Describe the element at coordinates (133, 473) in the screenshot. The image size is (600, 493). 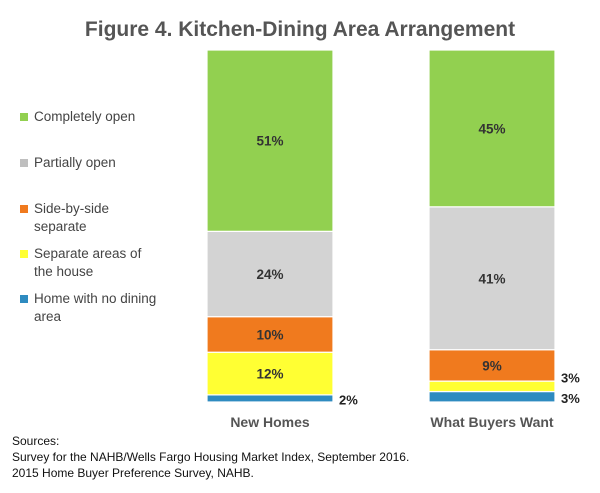
I see `sources-line-2: 2015 Home Buyer Preference Survey, NAHB.` at that location.